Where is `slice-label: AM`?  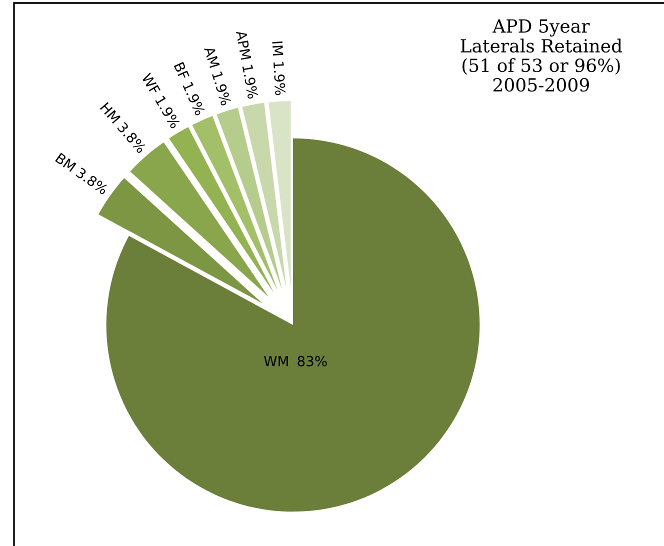
slice-label: AM is located at coordinates (212, 57).